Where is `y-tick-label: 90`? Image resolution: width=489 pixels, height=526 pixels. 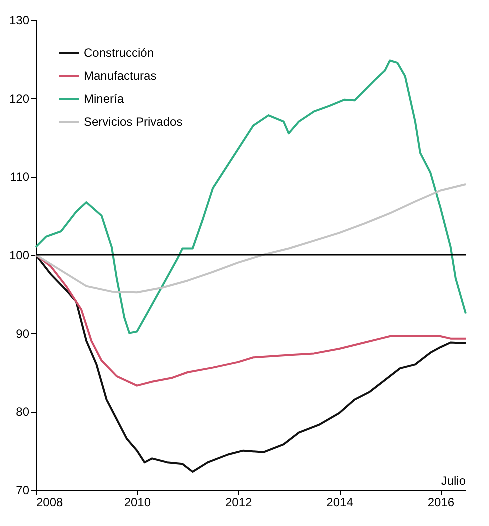
y-tick-label: 90 is located at coordinates (23, 333).